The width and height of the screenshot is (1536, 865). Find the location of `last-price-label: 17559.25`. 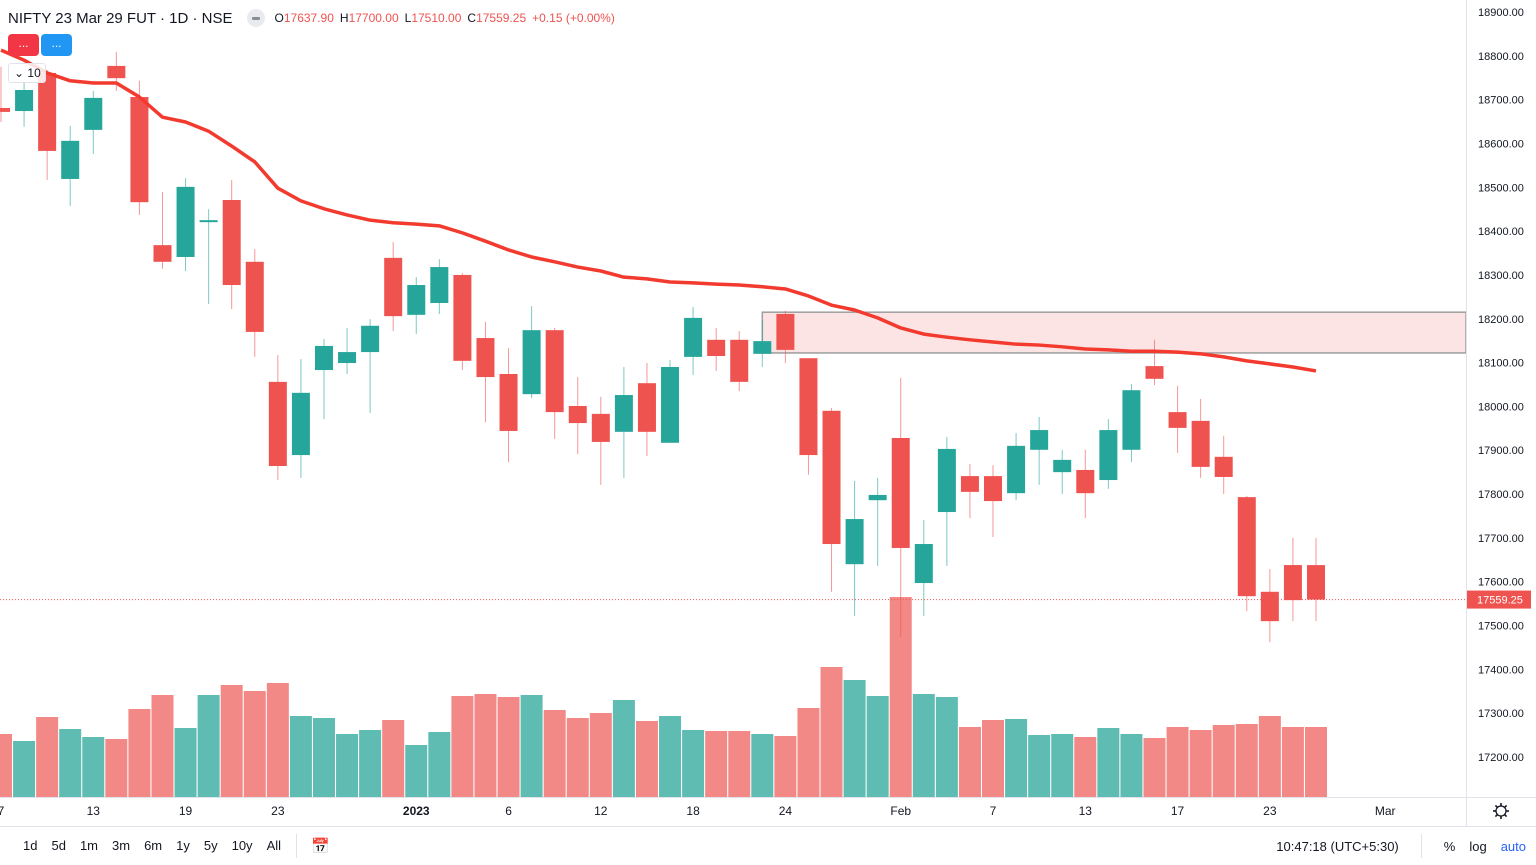

last-price-label: 17559.25 is located at coordinates (1500, 601).